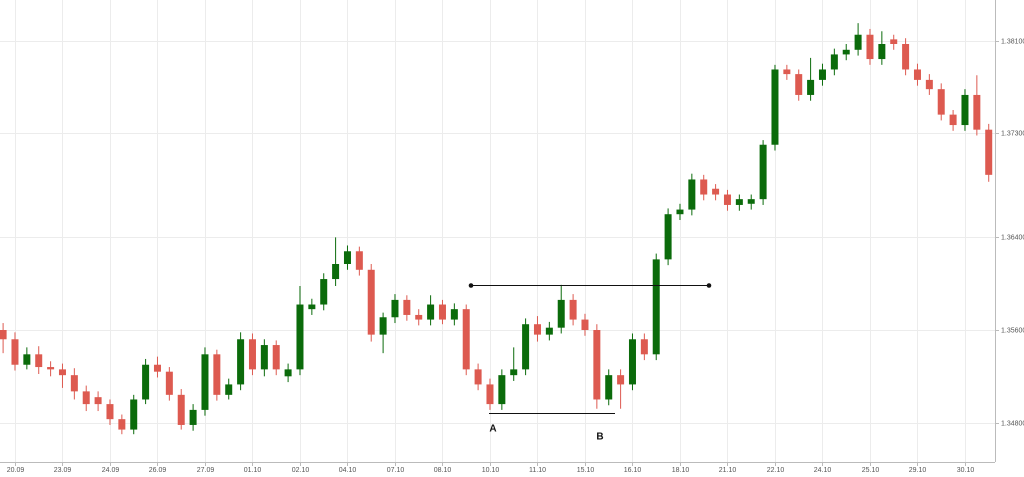 The width and height of the screenshot is (1024, 477). What do you see at coordinates (728, 470) in the screenshot?
I see `x-tick-label: 21.10` at bounding box center [728, 470].